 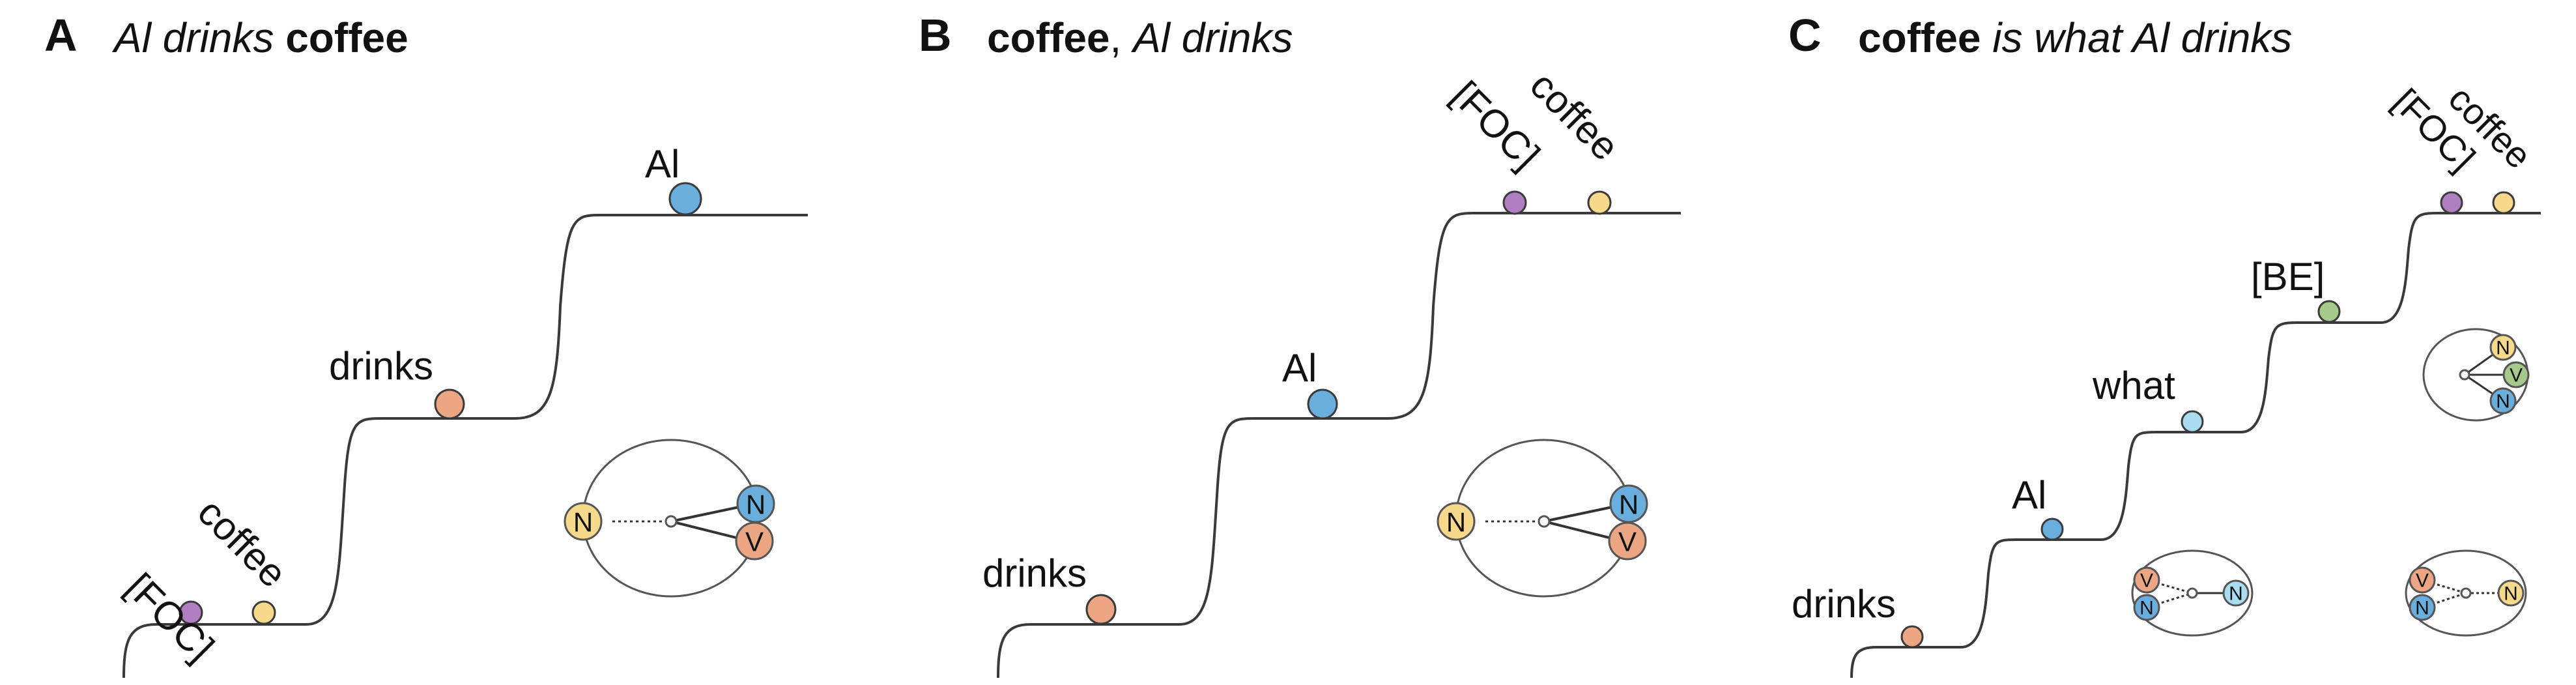 What do you see at coordinates (1805, 35) in the screenshot?
I see `panel-c-letter: C` at bounding box center [1805, 35].